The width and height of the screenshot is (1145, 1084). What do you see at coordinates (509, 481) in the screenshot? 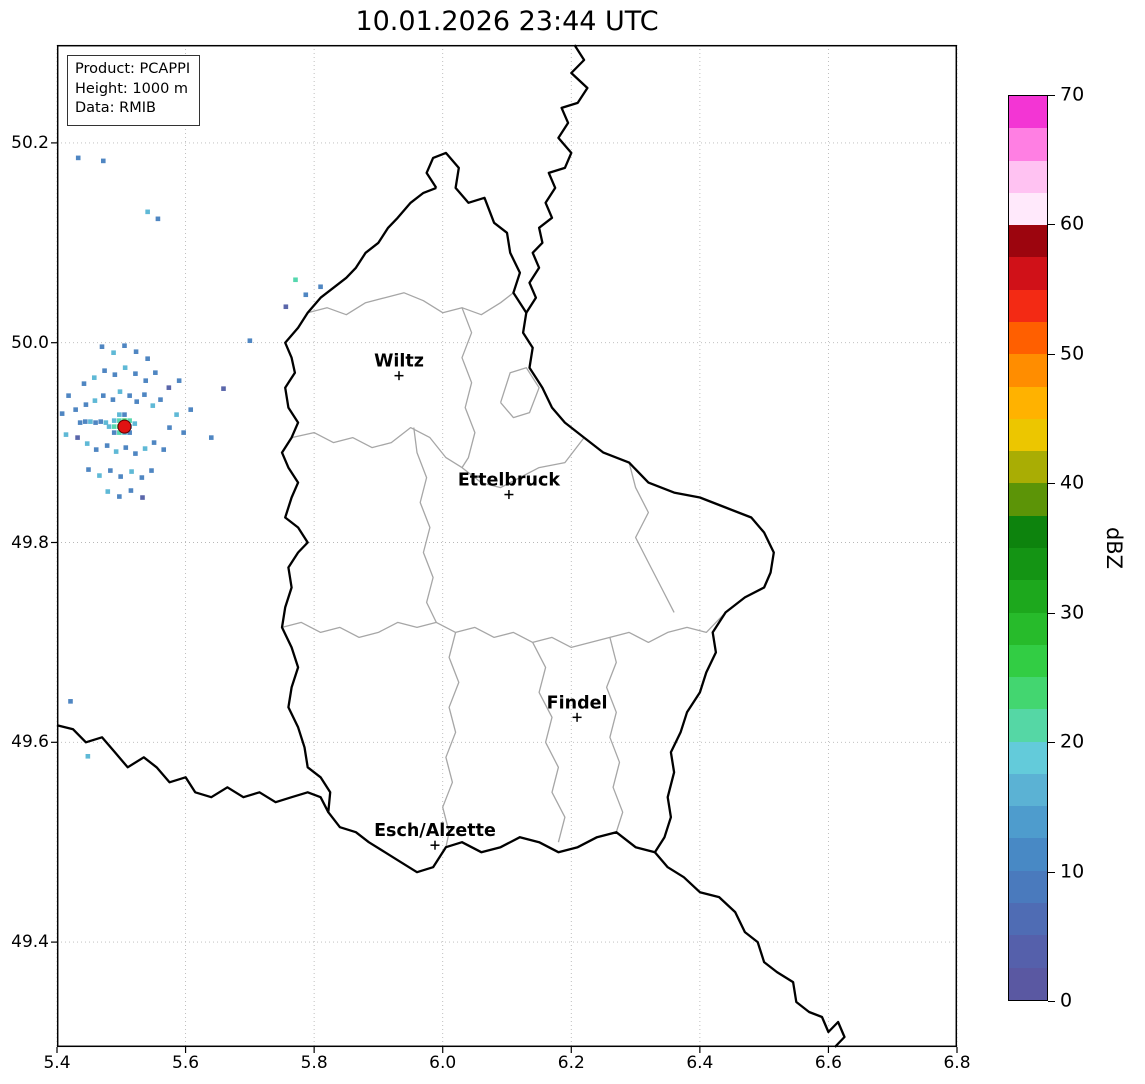
I see `city-label: Ettelbruck` at bounding box center [509, 481].